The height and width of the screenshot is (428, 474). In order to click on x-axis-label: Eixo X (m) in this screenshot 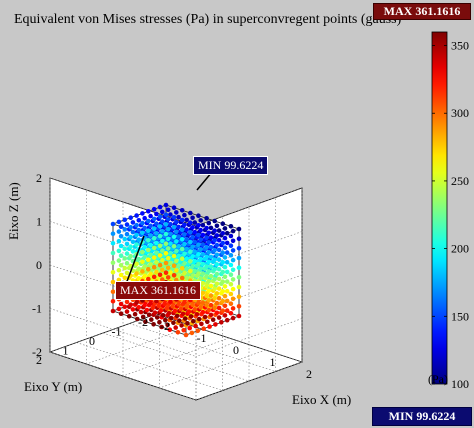, I will do `click(322, 399)`.